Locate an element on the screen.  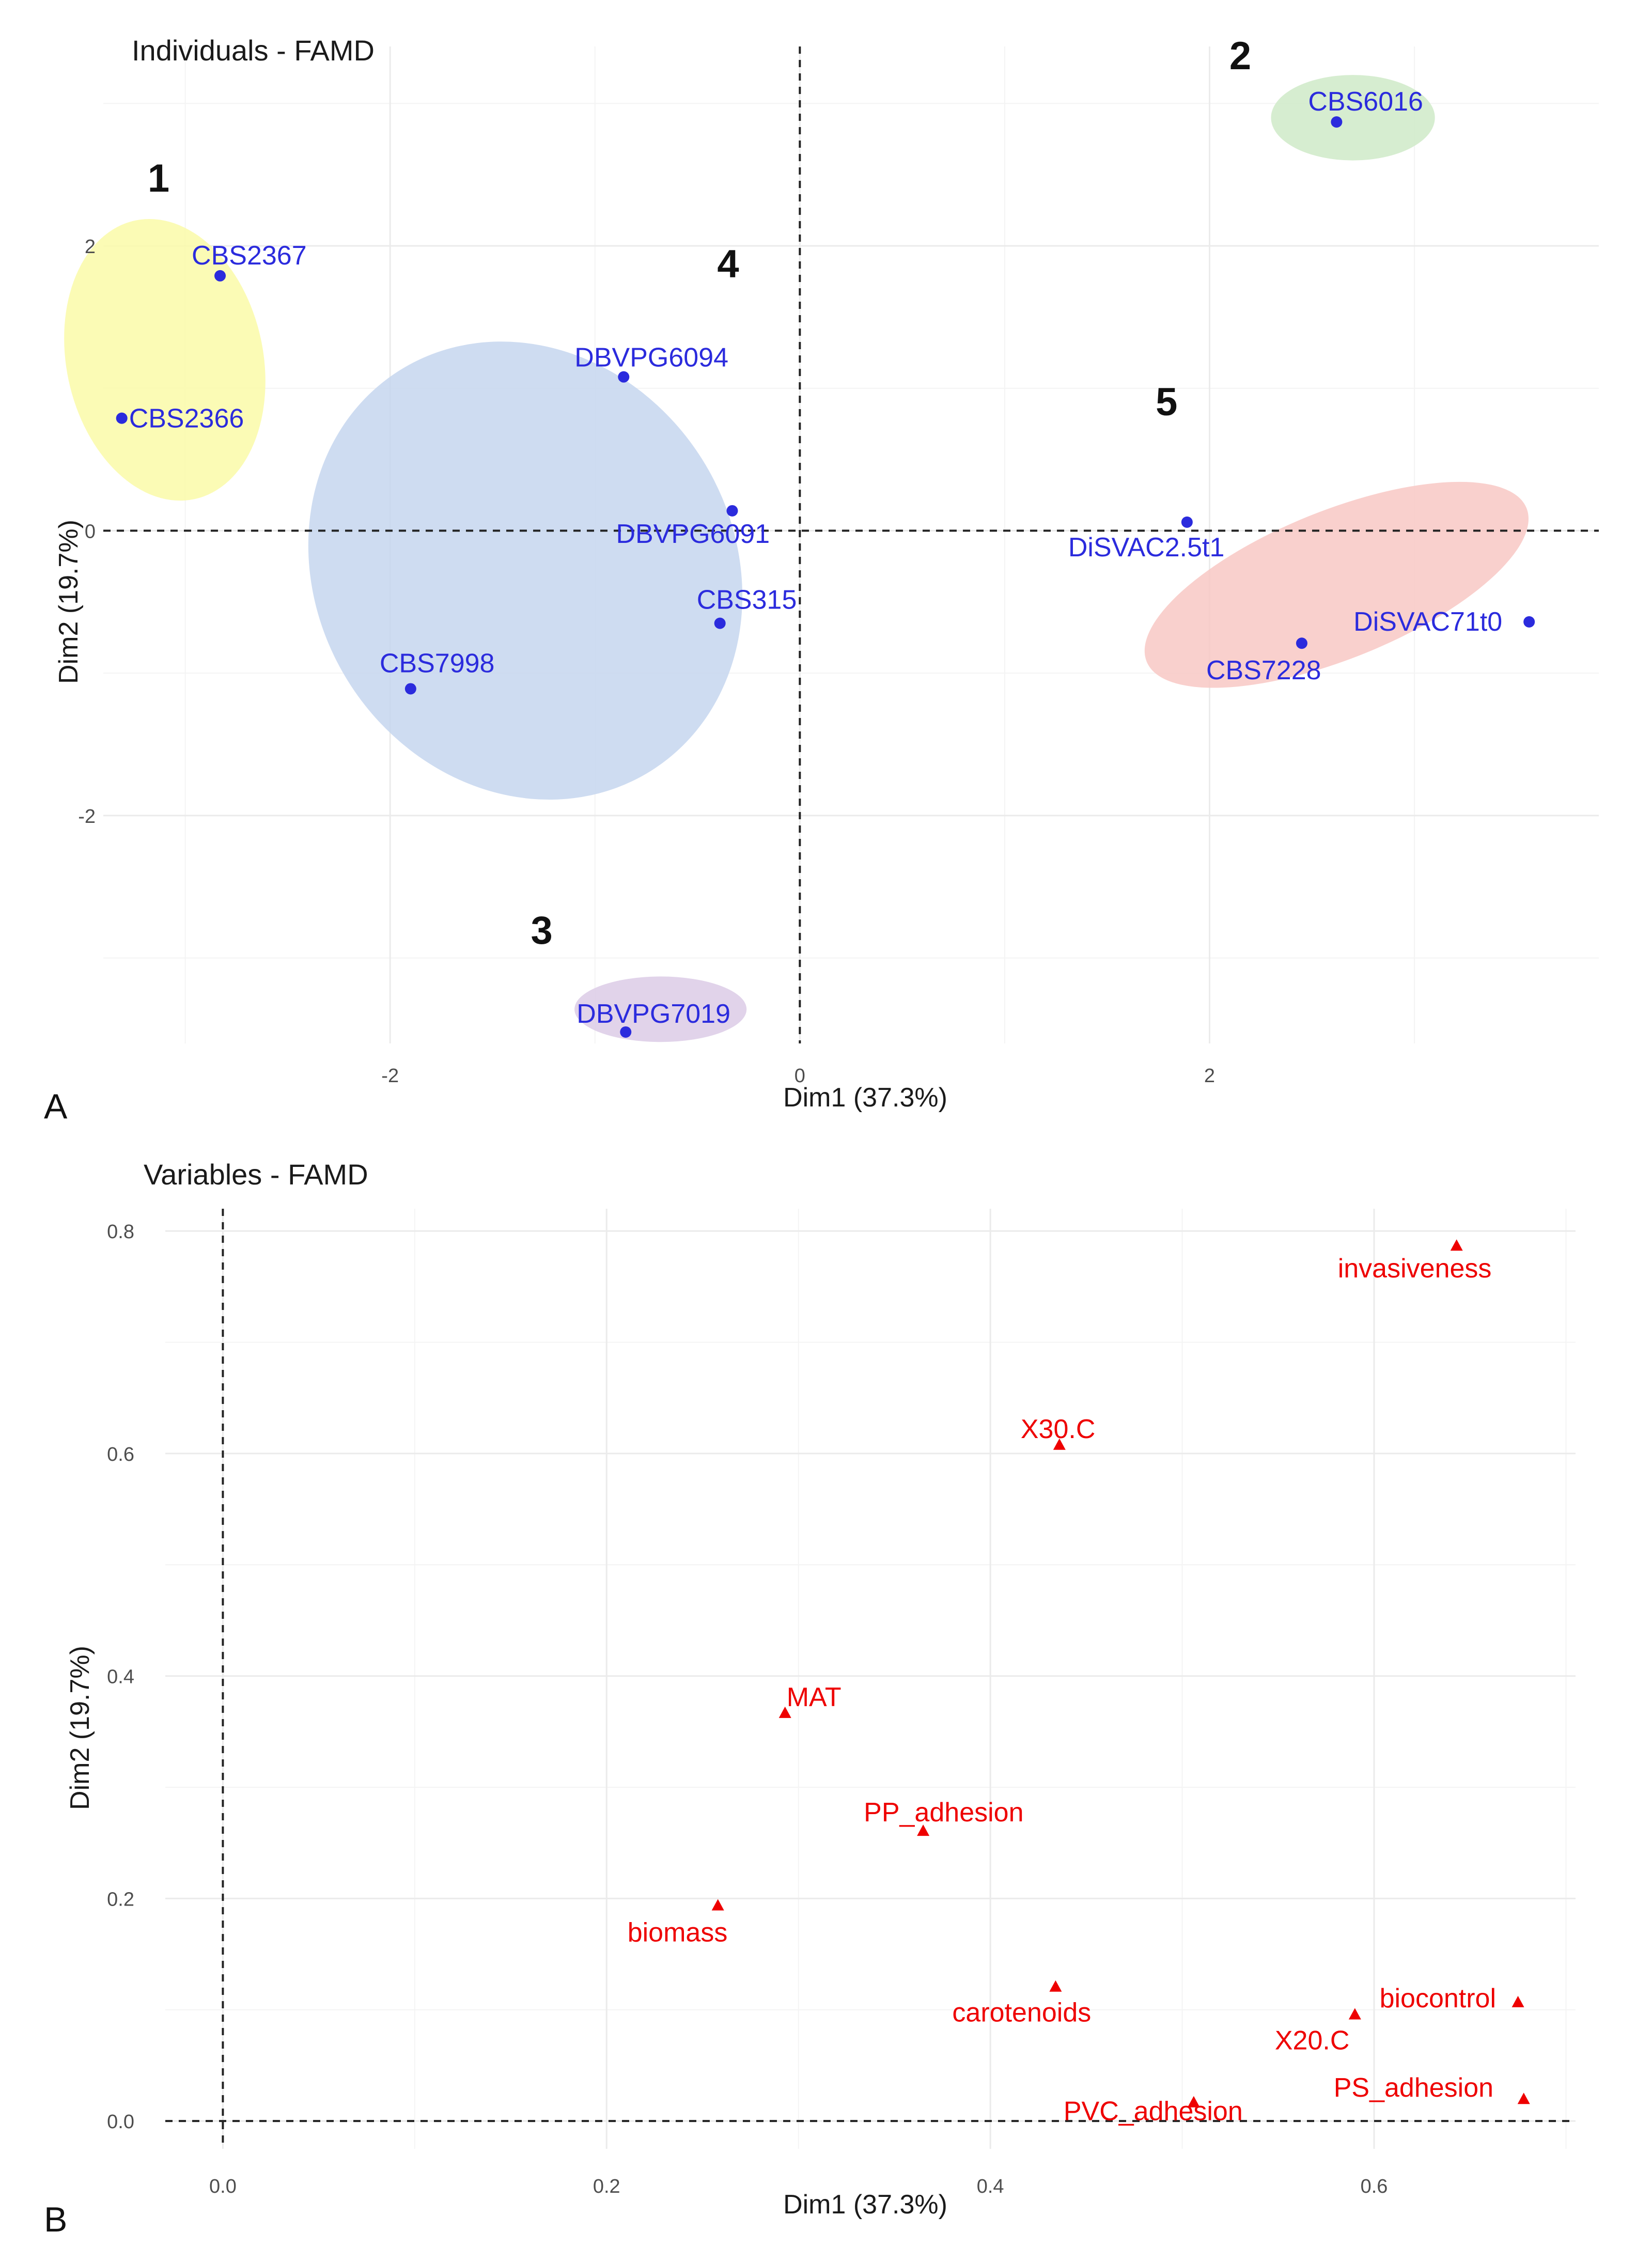
cluster-number-3: 3 is located at coordinates (542, 931).